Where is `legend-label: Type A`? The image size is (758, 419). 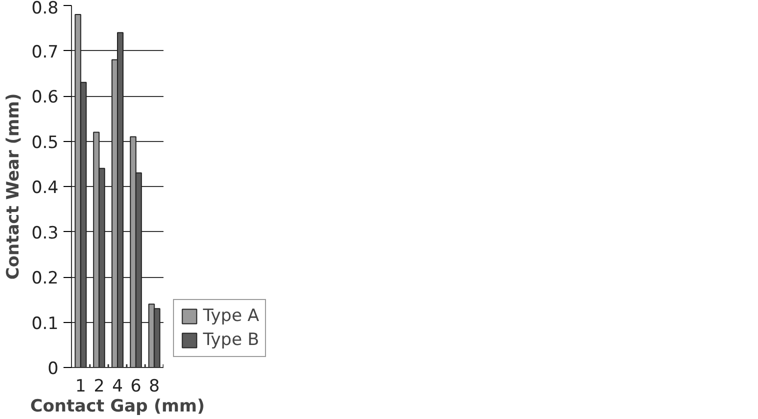
legend-label: Type A is located at coordinates (231, 316).